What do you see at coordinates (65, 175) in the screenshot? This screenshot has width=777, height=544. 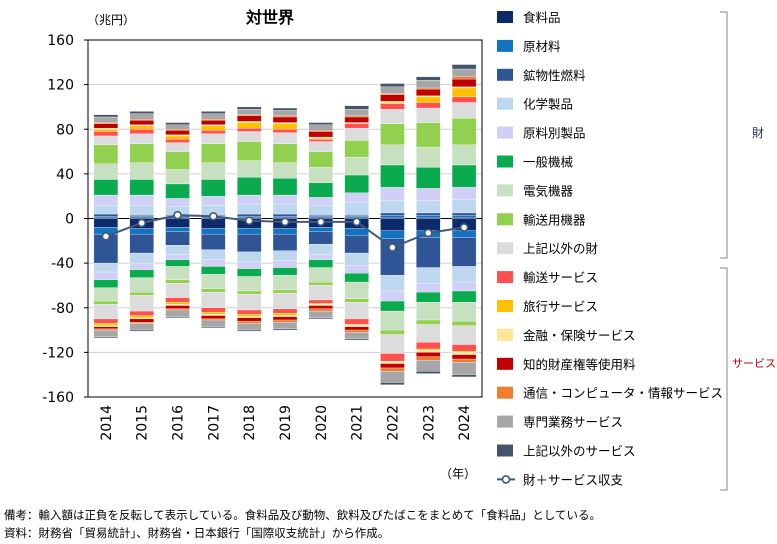 I see `y-tick-label: 40` at bounding box center [65, 175].